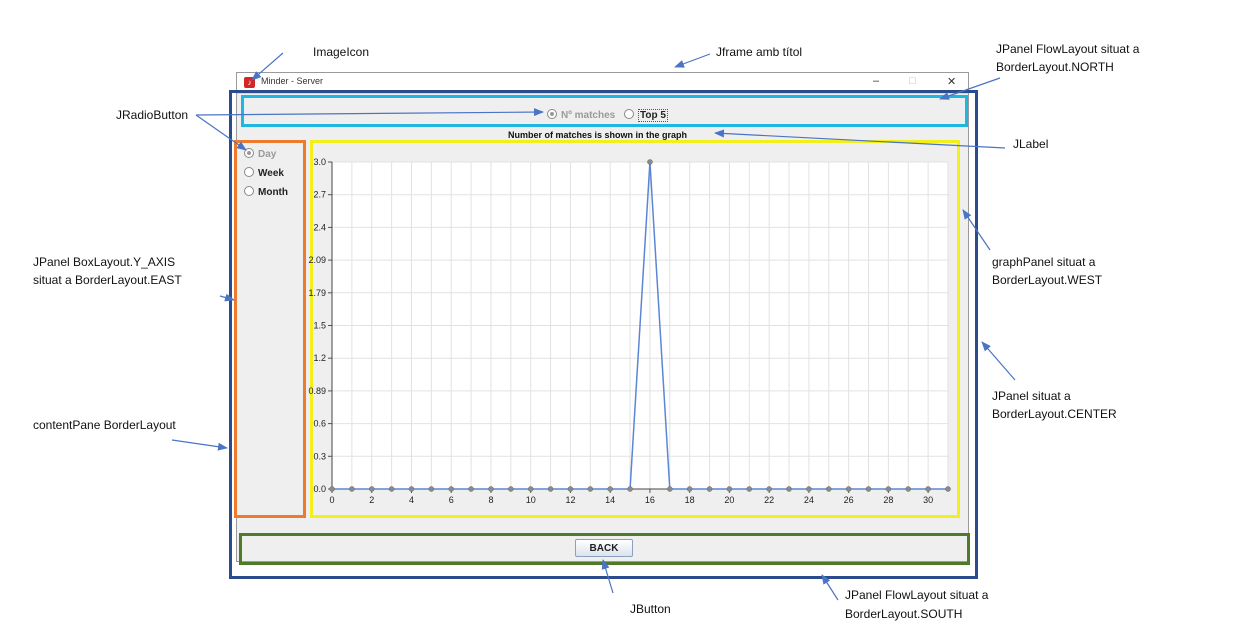  What do you see at coordinates (104, 425) in the screenshot?
I see `annotation-content-pane: contentPane BorderLayout` at bounding box center [104, 425].